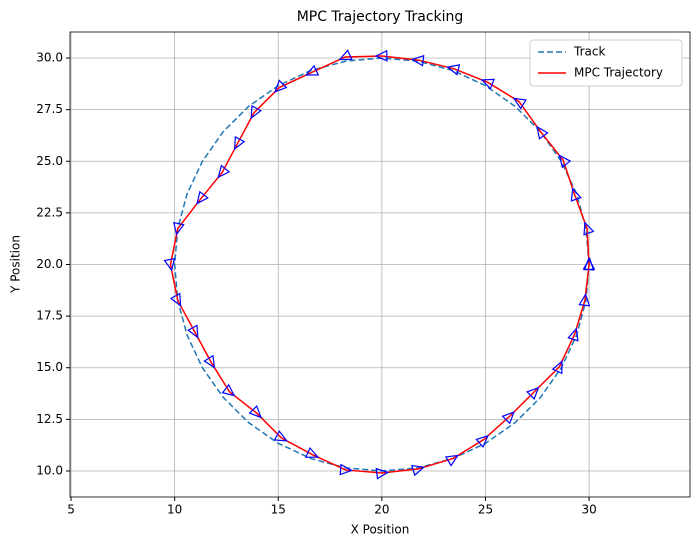  I want to click on chart-title: MPC Trajectory Tracking, so click(380, 17).